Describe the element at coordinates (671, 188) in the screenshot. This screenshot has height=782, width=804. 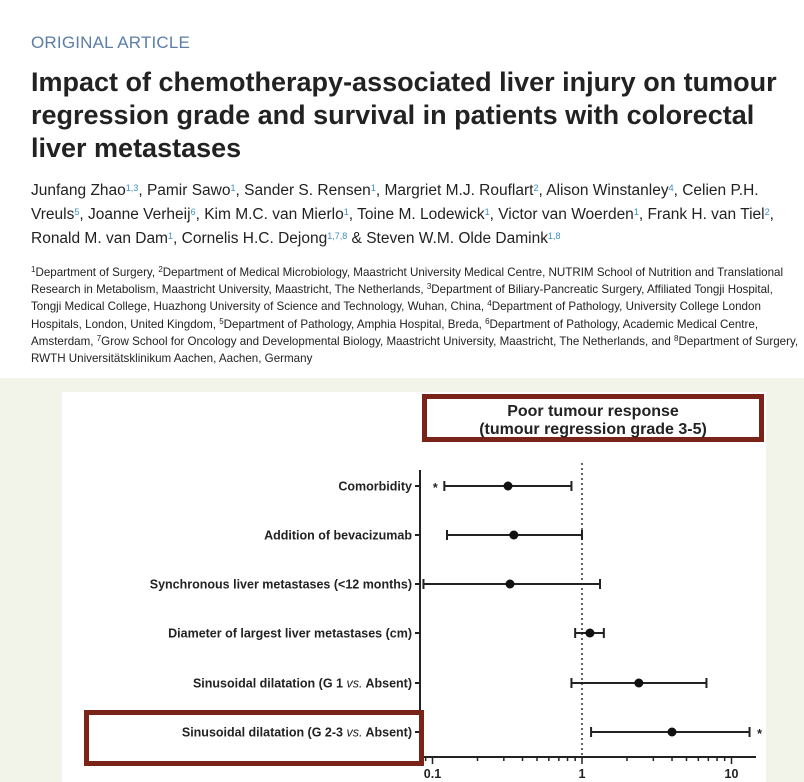
I see `author-affiliation-ref: 4` at that location.